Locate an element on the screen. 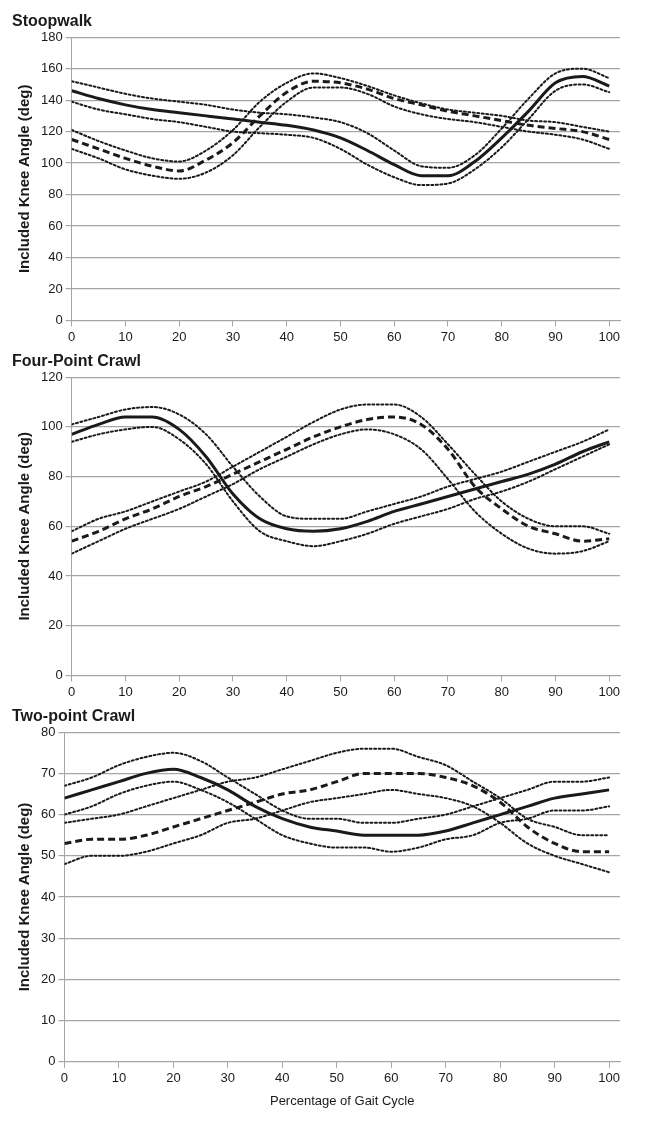 This screenshot has width=646, height=1123. y-tick-label: 50 is located at coordinates (48, 855).